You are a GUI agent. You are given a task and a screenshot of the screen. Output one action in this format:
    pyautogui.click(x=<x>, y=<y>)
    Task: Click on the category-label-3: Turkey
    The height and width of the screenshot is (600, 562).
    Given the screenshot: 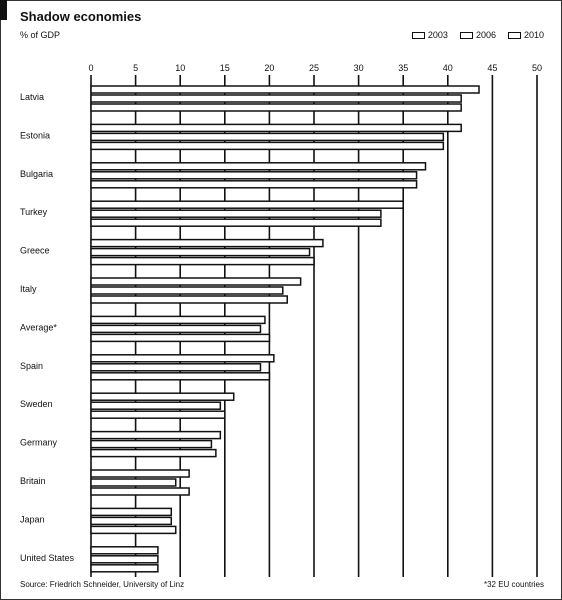 What is the action you would take?
    pyautogui.click(x=34, y=212)
    